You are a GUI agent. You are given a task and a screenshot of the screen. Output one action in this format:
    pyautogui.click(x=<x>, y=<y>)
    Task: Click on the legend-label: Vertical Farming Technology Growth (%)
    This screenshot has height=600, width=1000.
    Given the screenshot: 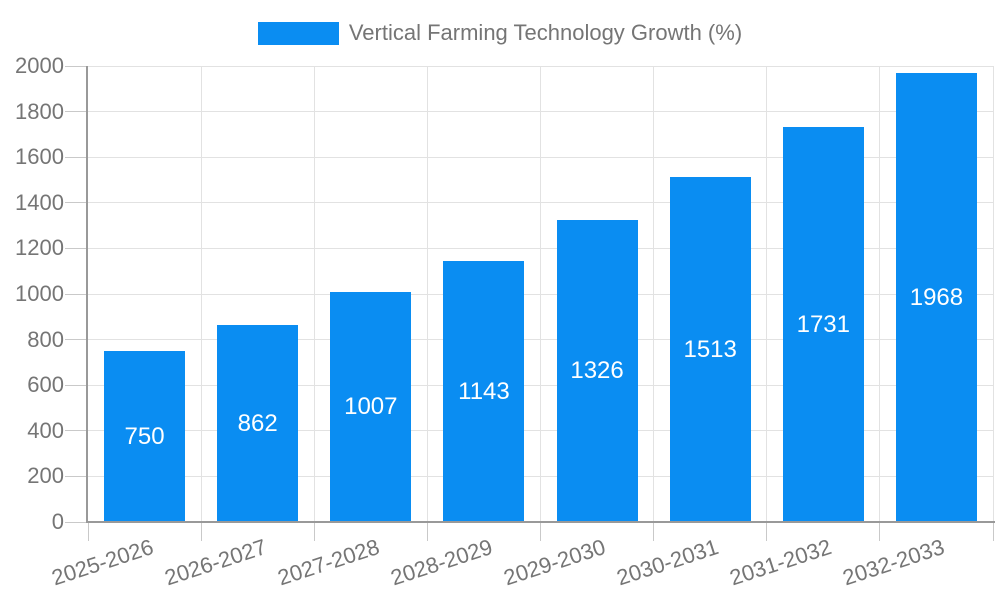 What is the action you would take?
    pyautogui.click(x=545, y=32)
    